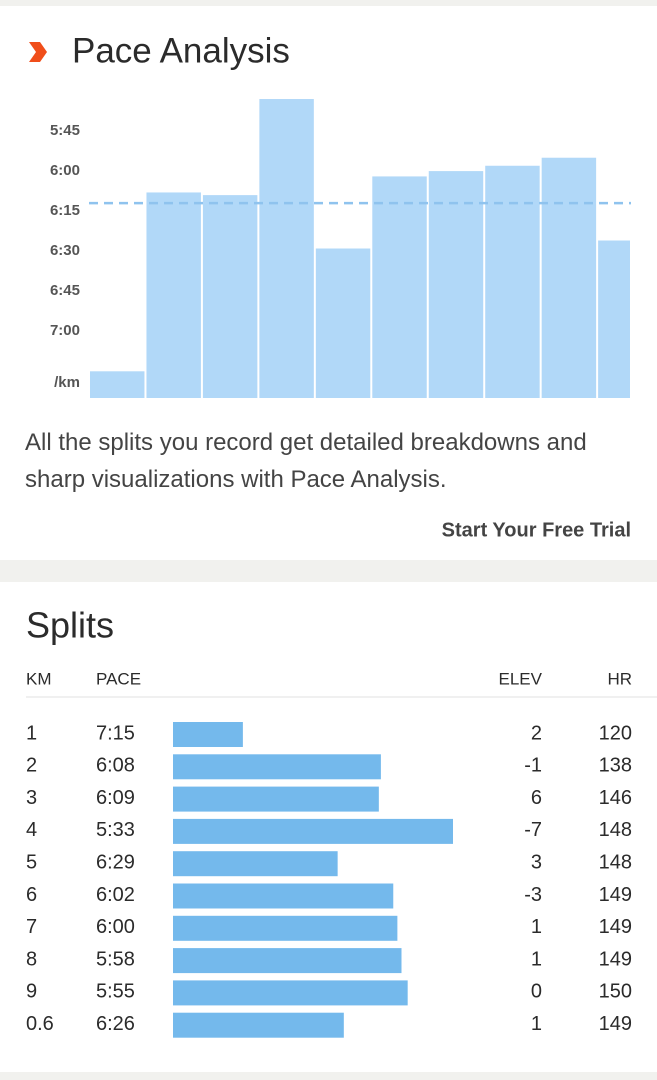 The image size is (657, 1080). What do you see at coordinates (521, 678) in the screenshot?
I see `column-header: ELEV` at bounding box center [521, 678].